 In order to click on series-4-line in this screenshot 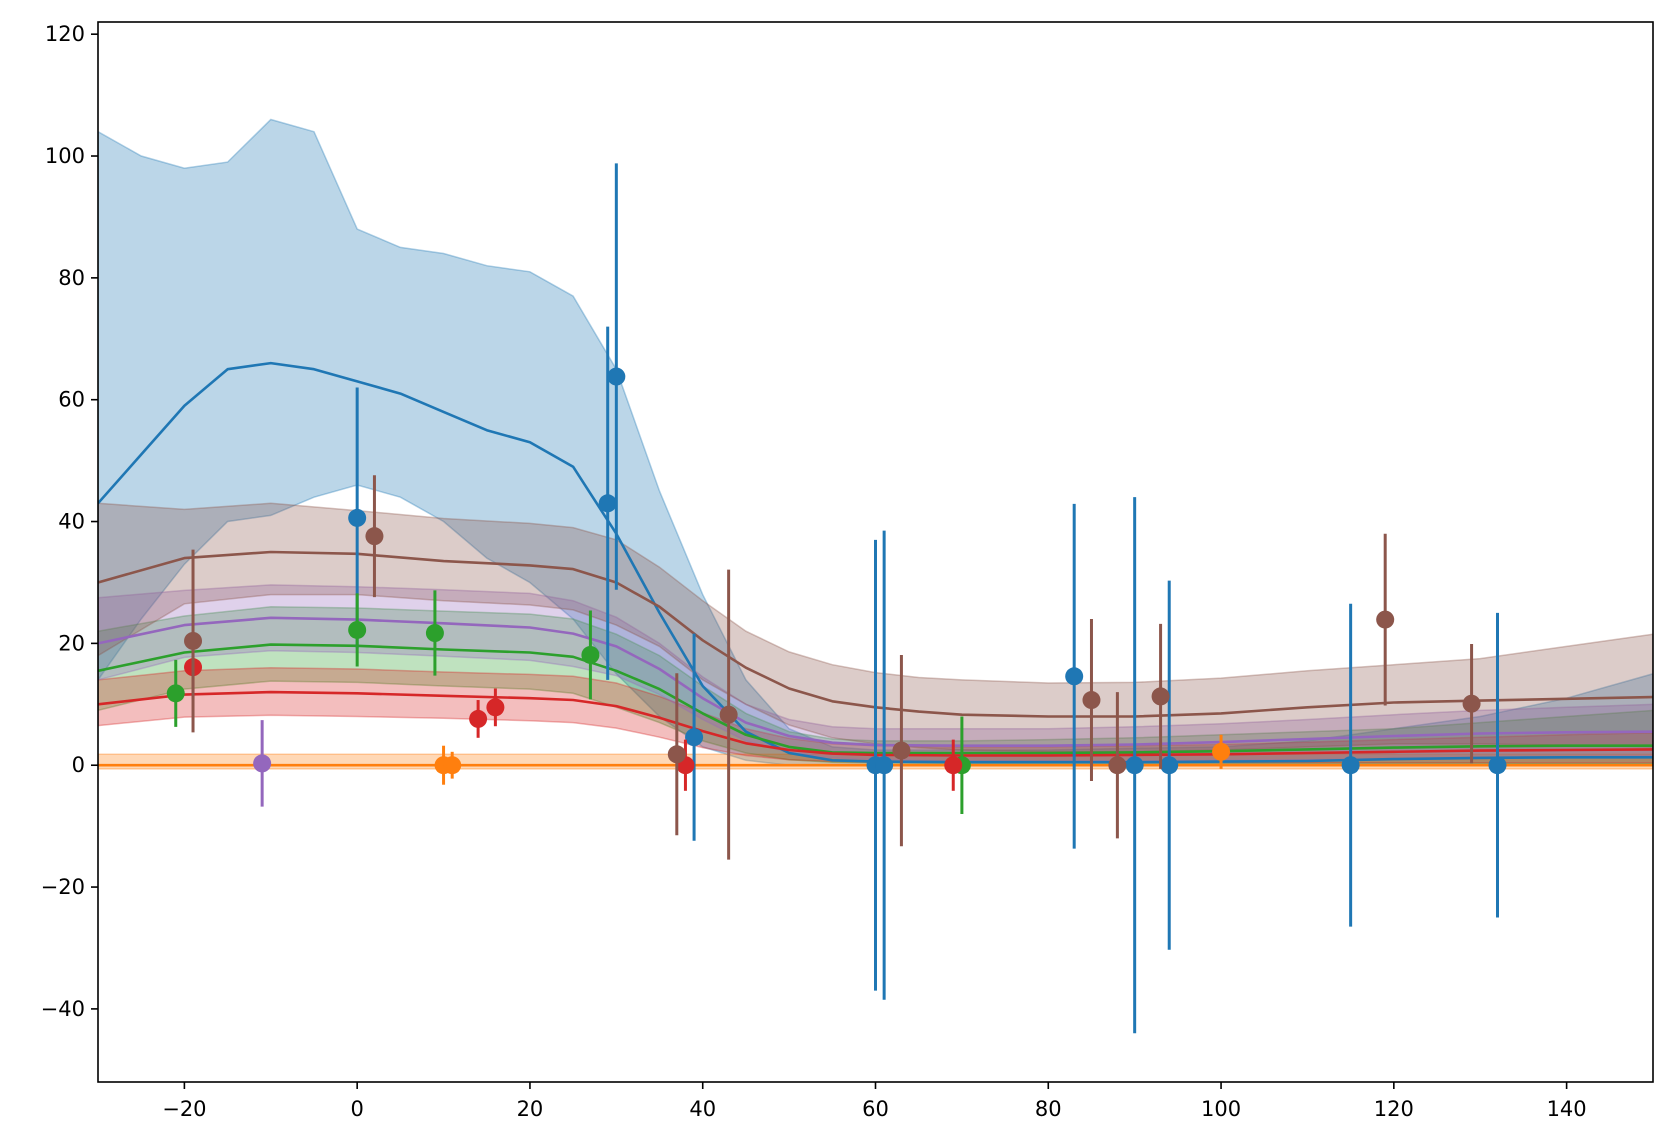, I will do `click(875, 723)`.